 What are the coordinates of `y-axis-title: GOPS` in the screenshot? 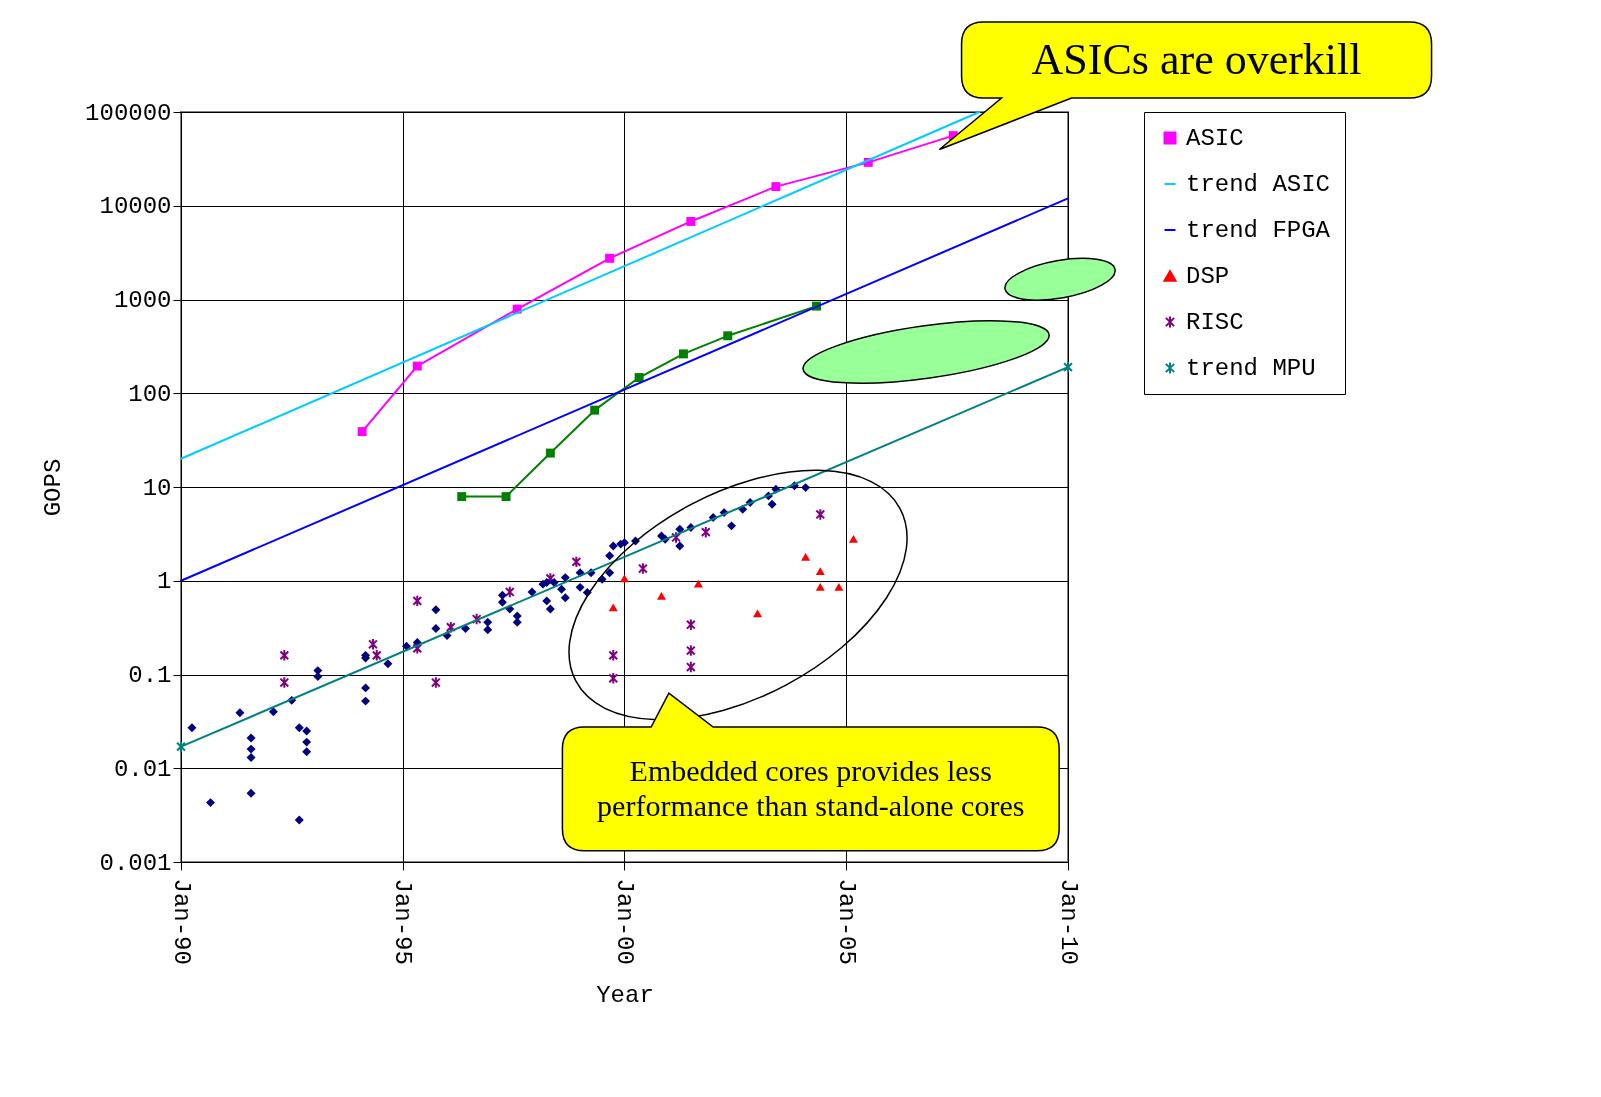 It's located at (54, 487).